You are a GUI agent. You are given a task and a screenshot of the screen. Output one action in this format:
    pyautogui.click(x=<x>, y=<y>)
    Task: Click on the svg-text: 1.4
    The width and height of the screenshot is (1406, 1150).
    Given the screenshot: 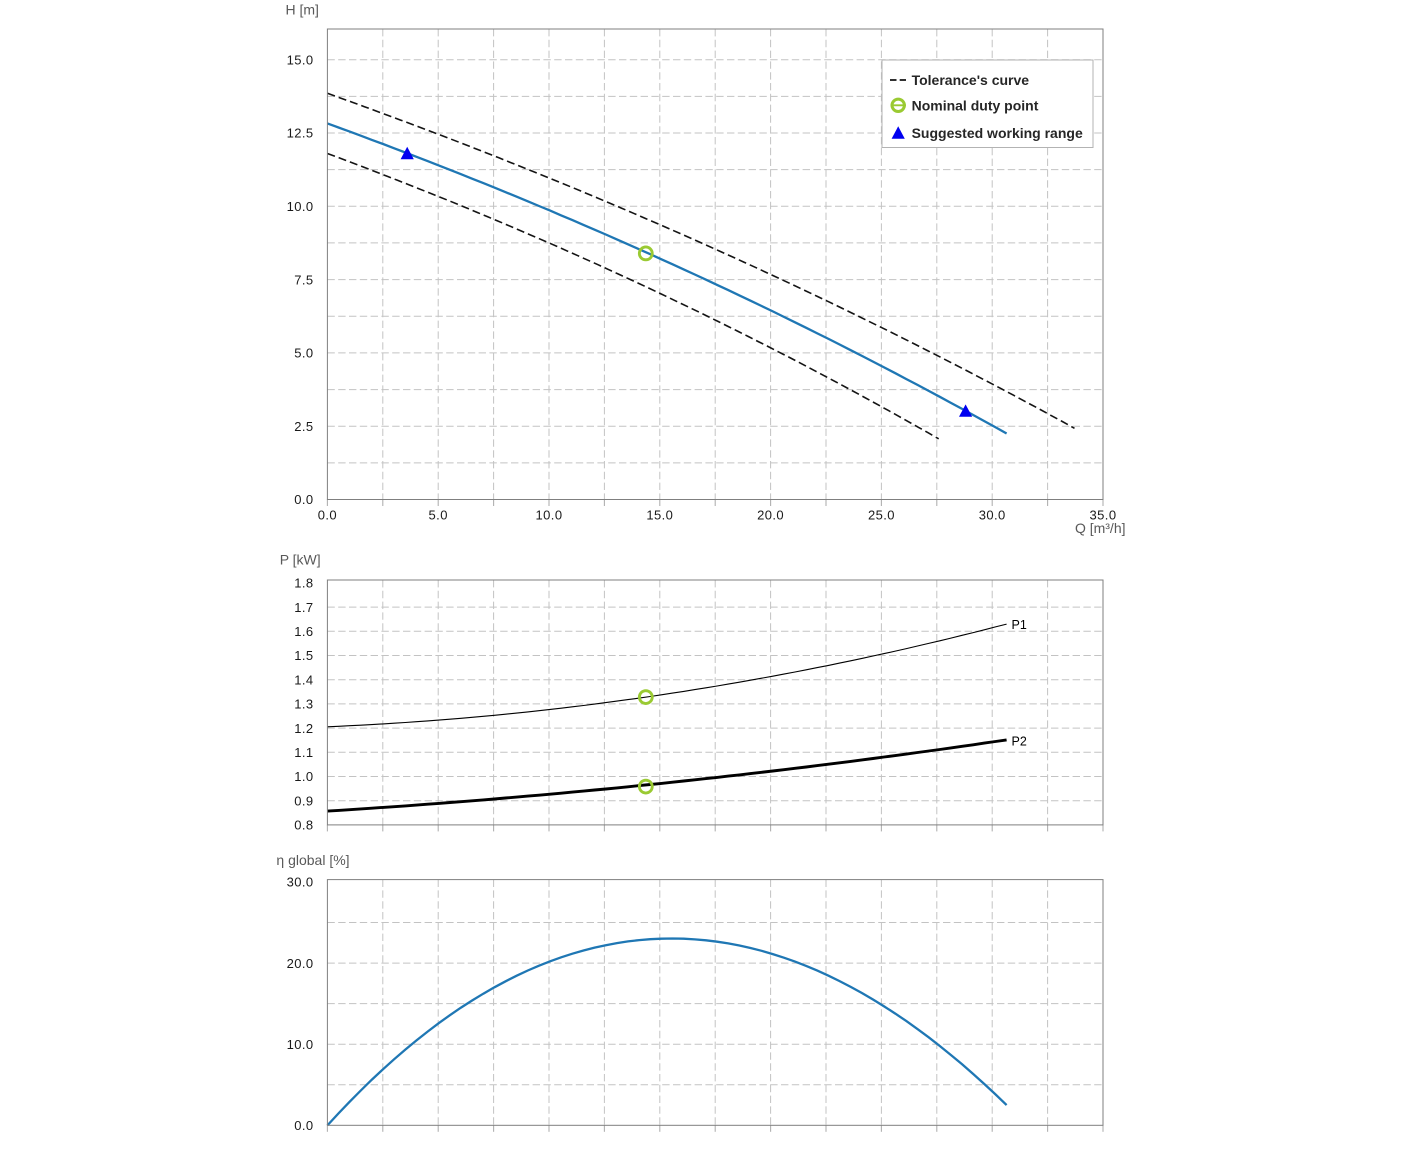 What is the action you would take?
    pyautogui.click(x=303, y=679)
    